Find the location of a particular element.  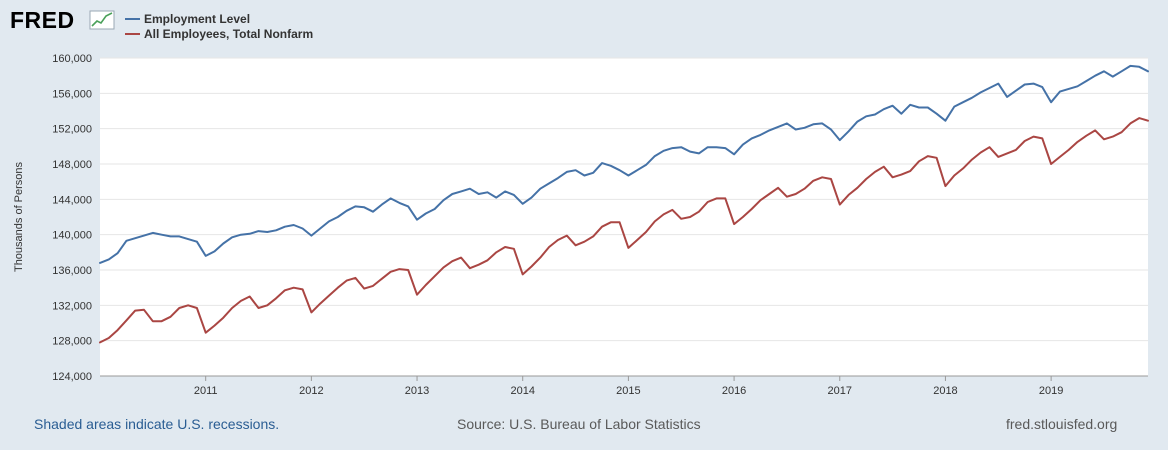

y-tick-label: 136,000 is located at coordinates (72, 271).